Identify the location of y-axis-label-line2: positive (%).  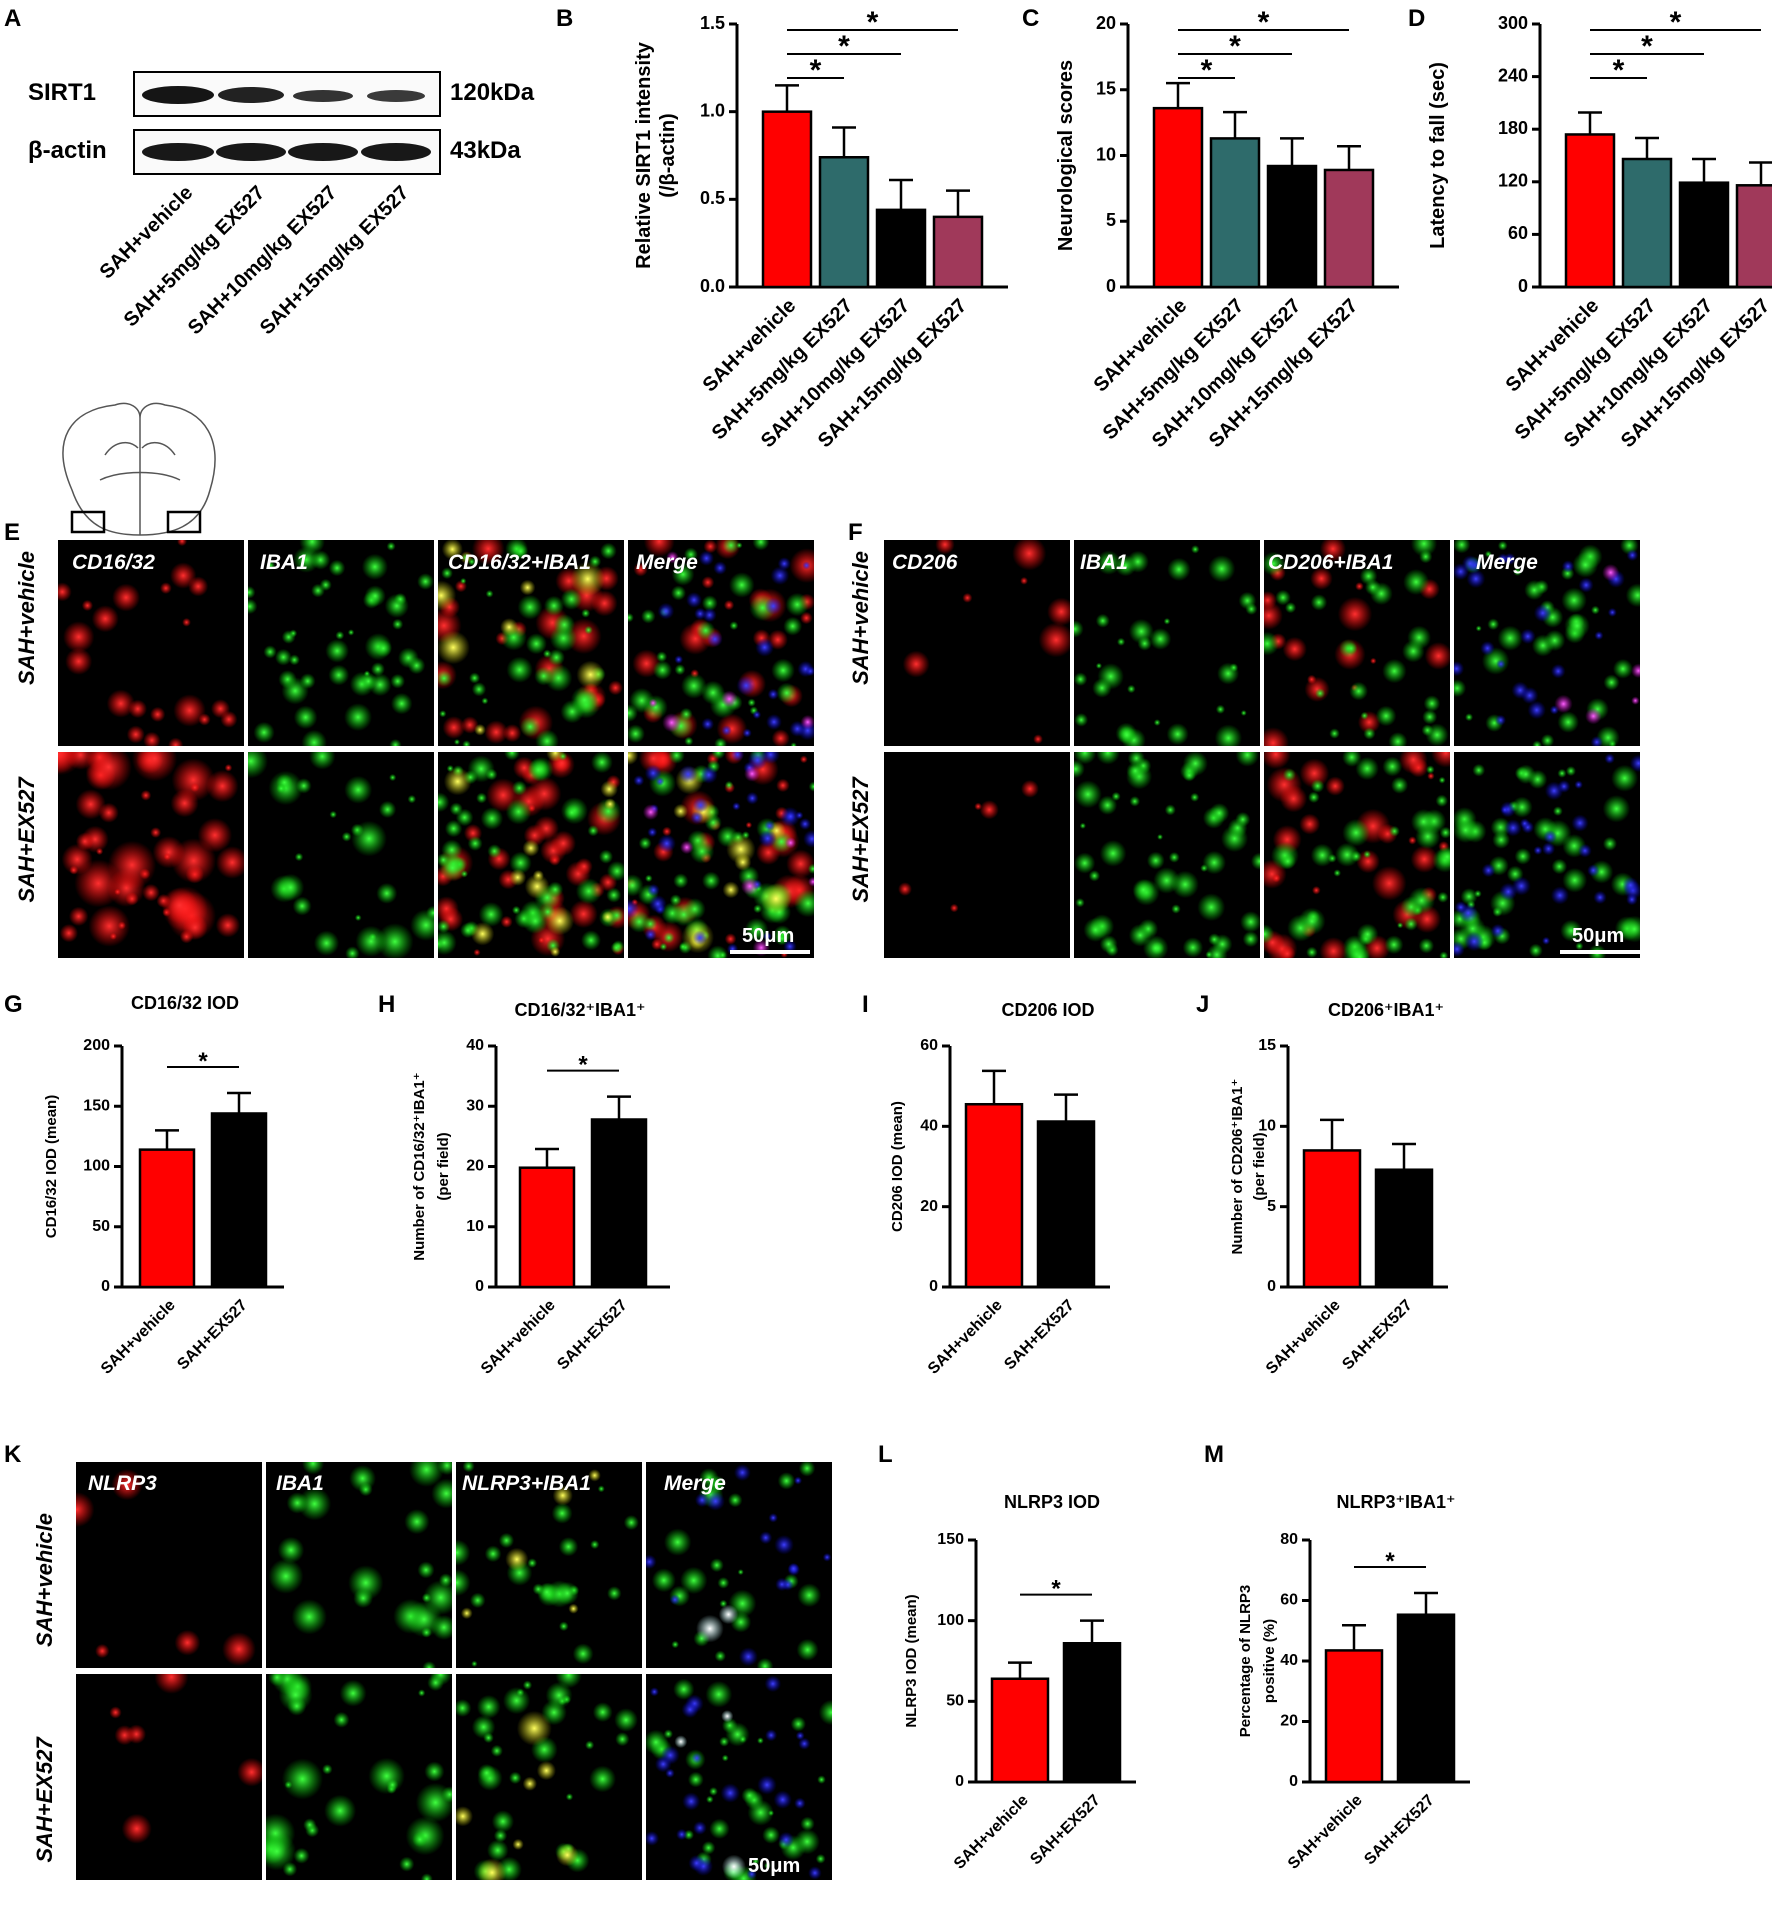
(1269, 1661).